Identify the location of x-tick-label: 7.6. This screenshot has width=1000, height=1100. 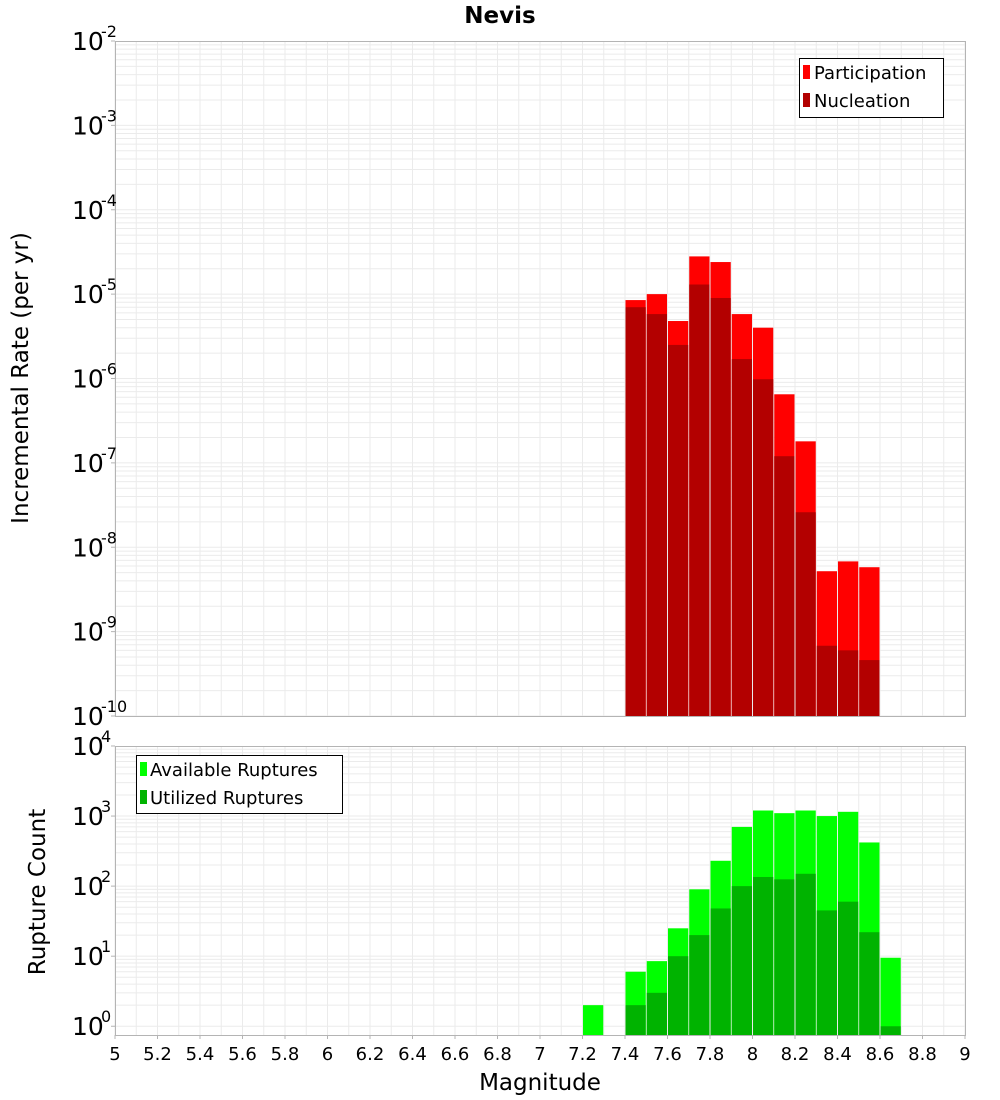
(667, 1054).